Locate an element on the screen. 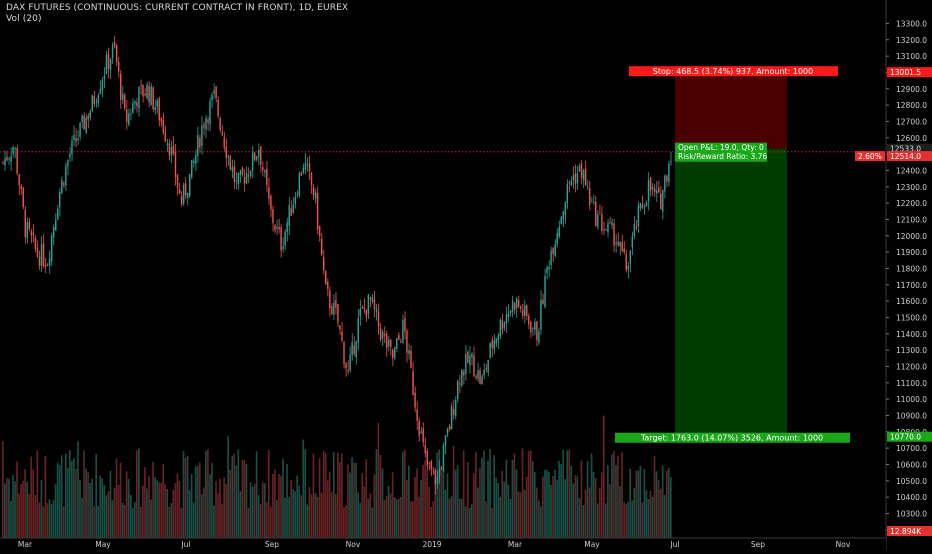 The height and width of the screenshot is (554, 932). stop-label-box is located at coordinates (733, 71).